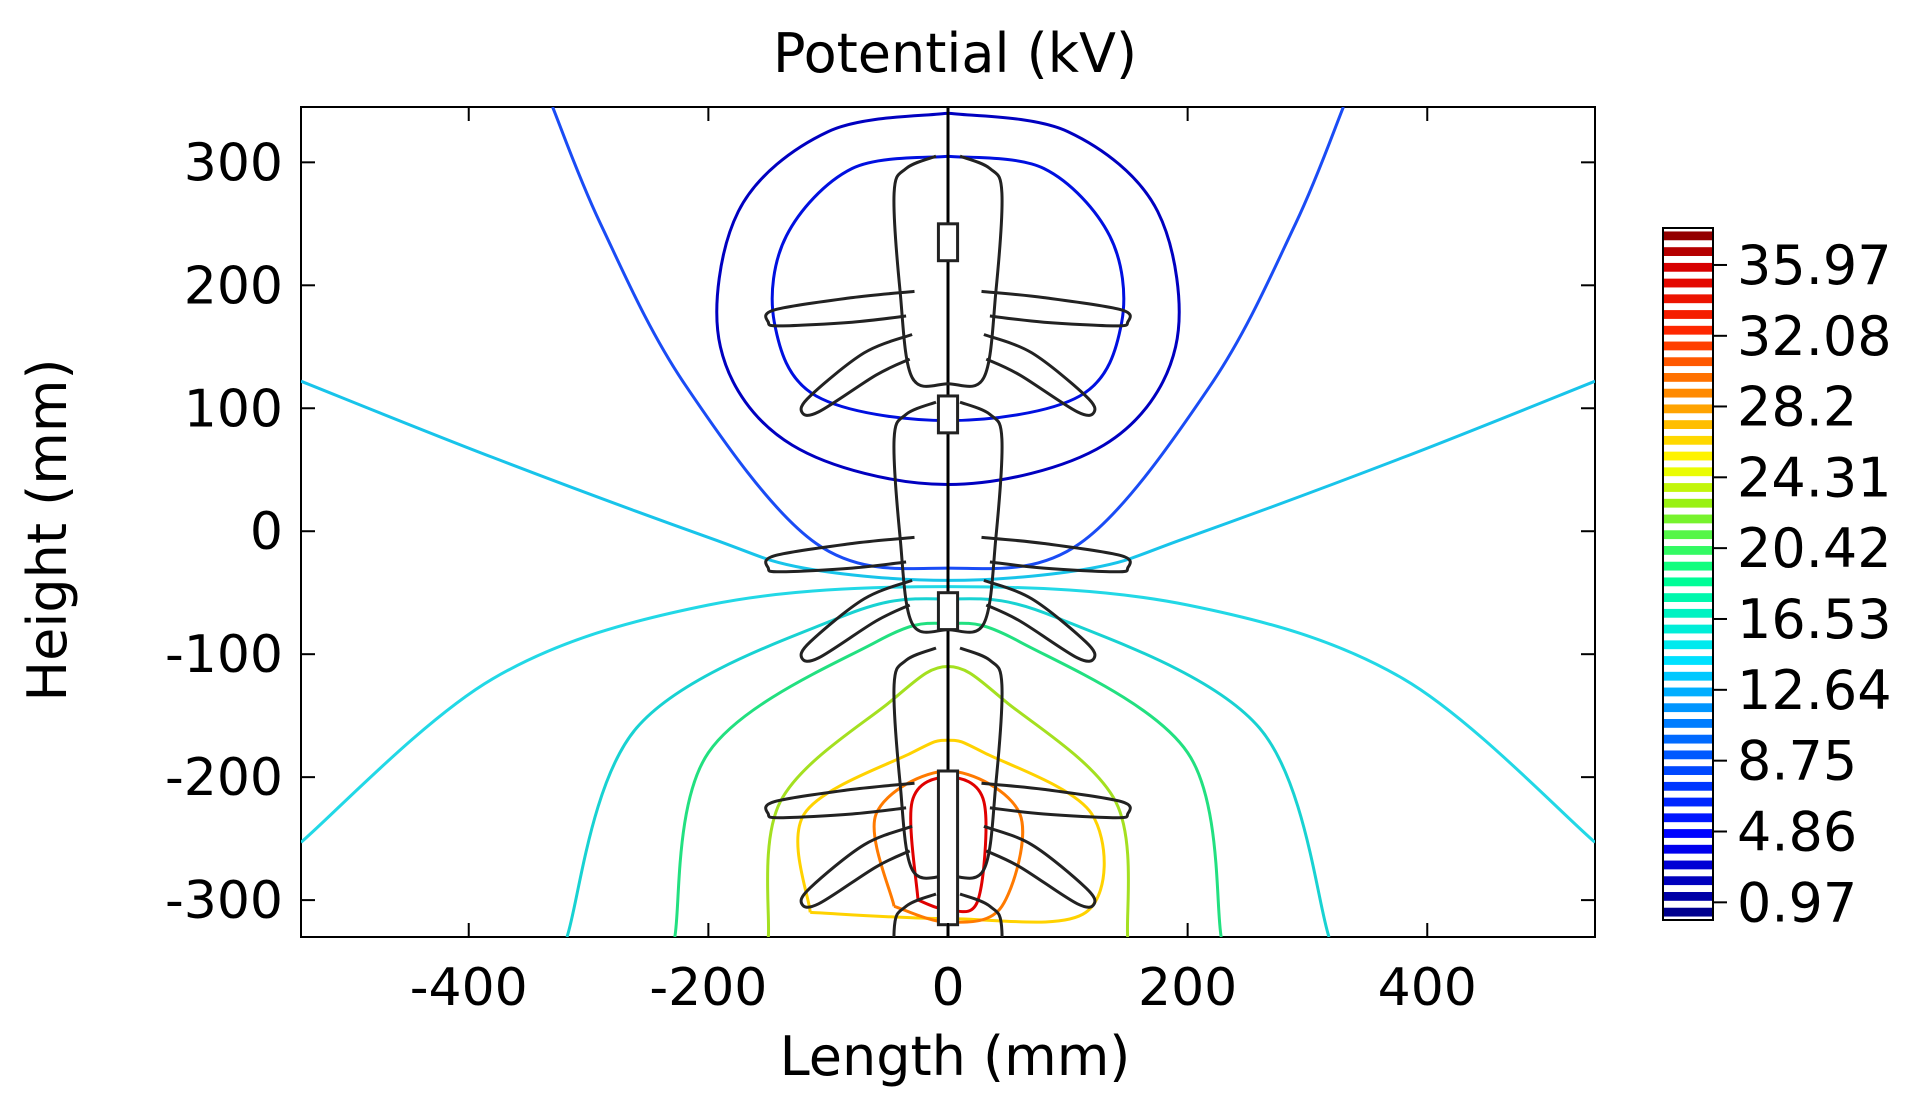 Image resolution: width=1918 pixels, height=1117 pixels. What do you see at coordinates (1814, 619) in the screenshot?
I see `colorbar-label: 16.53` at bounding box center [1814, 619].